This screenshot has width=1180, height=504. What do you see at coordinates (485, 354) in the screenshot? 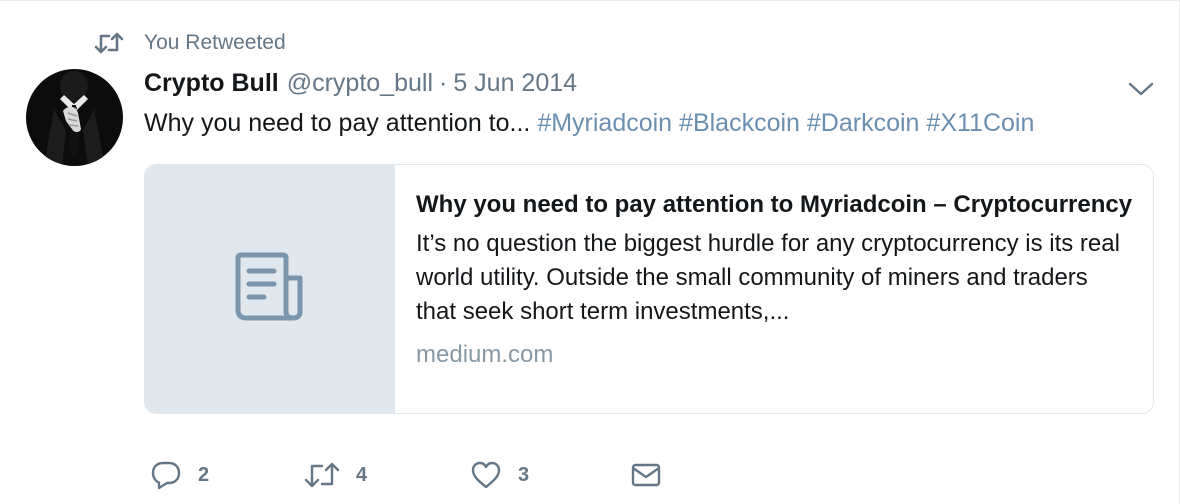
I see `card-domain: medium.com` at bounding box center [485, 354].